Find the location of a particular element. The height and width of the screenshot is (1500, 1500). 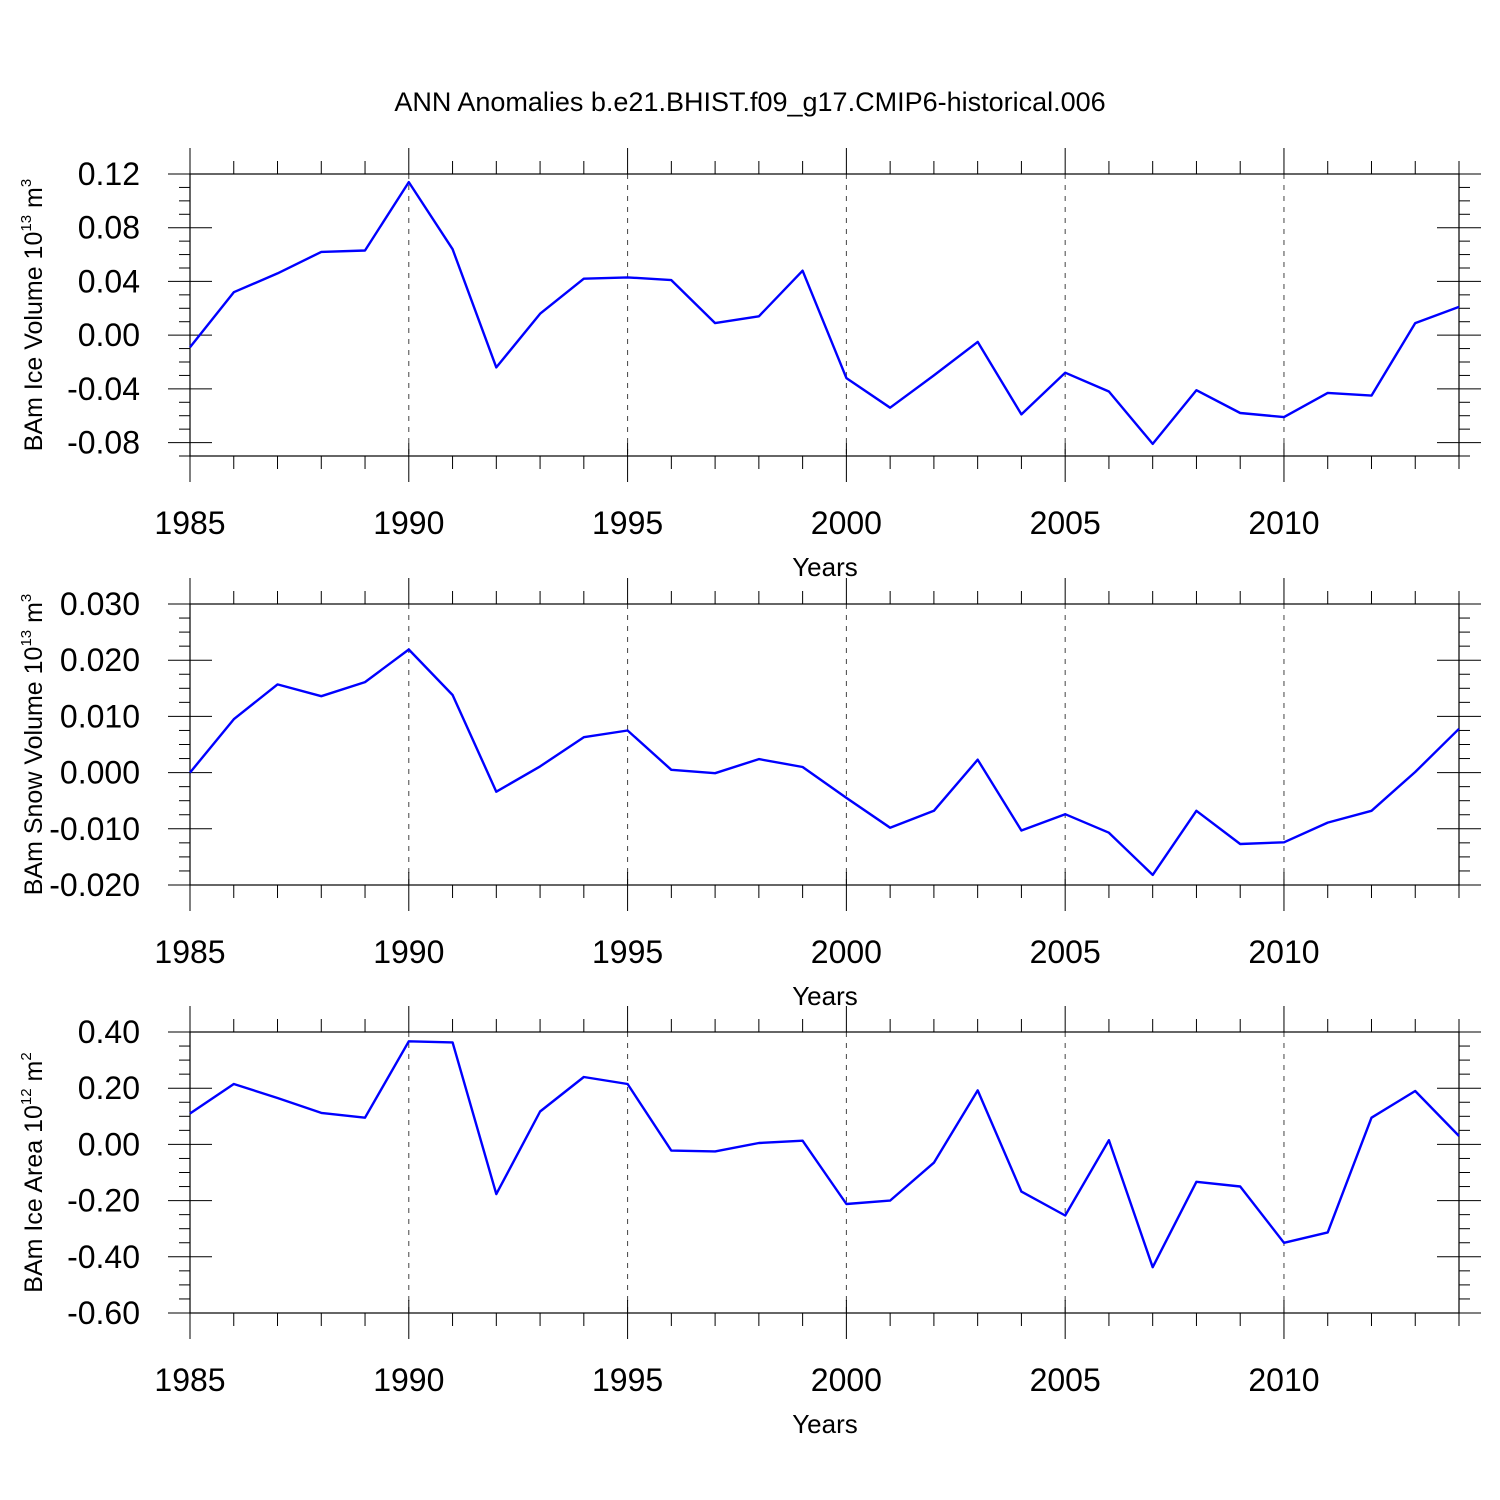

panel-3-y-axis-label-unit: m is located at coordinates (34, 1075).